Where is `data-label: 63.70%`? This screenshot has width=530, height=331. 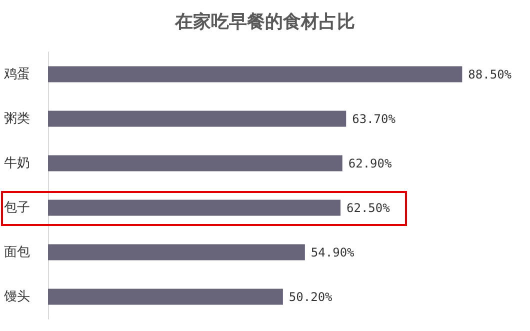
data-label: 63.70% is located at coordinates (374, 119).